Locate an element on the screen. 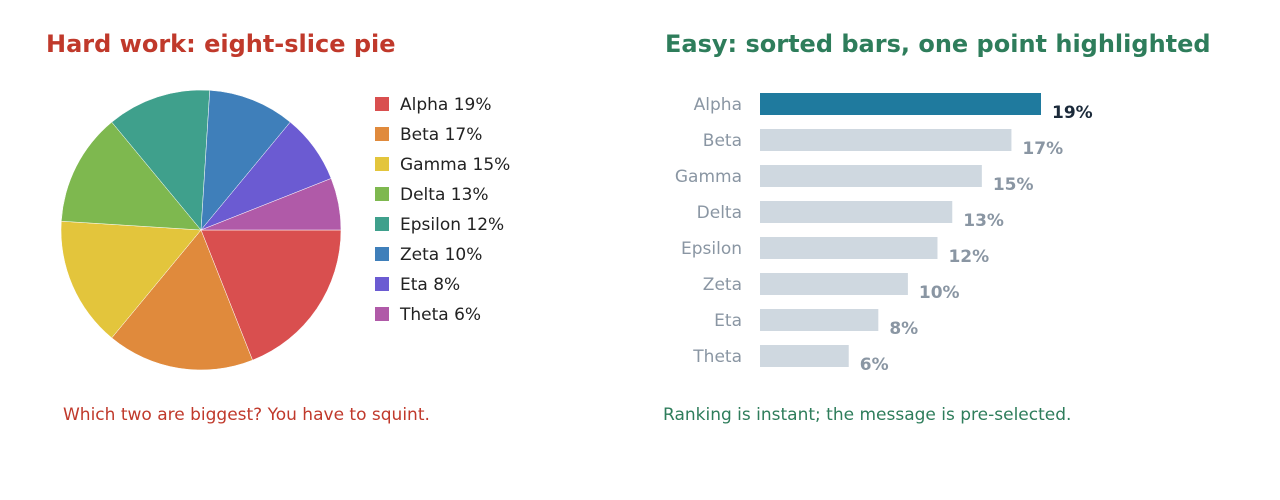 Image resolution: width=1280 pixels, height=500 pixels. bar-category-label-epsilon: Epsilon is located at coordinates (711, 249).